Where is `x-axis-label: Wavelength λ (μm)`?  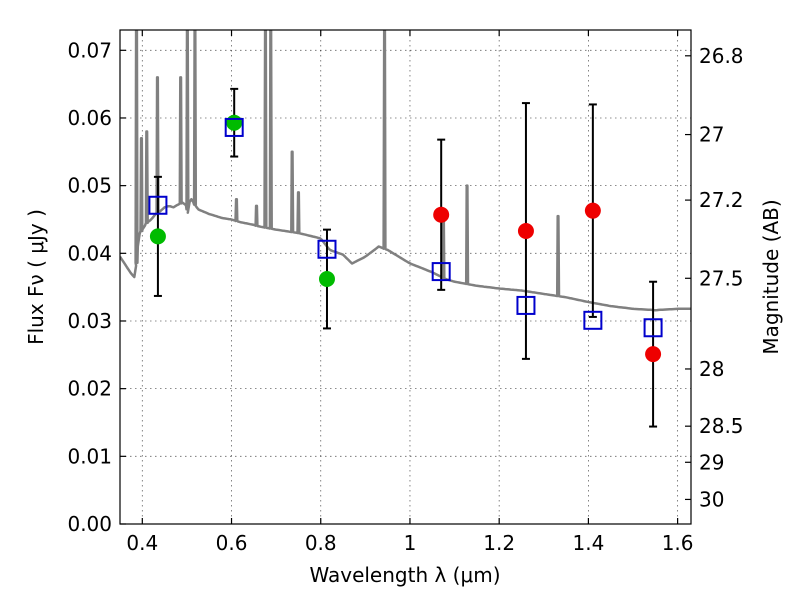
x-axis-label: Wavelength λ (μm) is located at coordinates (404, 575).